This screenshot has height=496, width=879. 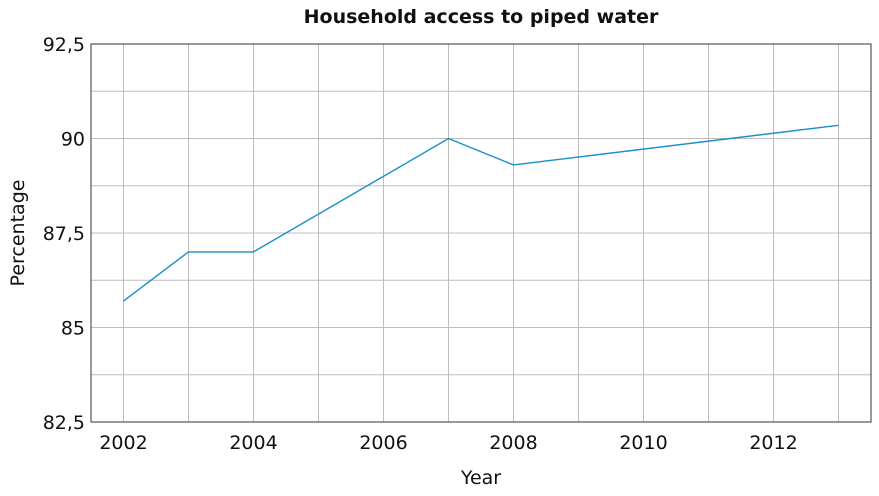 I want to click on y-axis-label: Percentage, so click(x=18, y=233).